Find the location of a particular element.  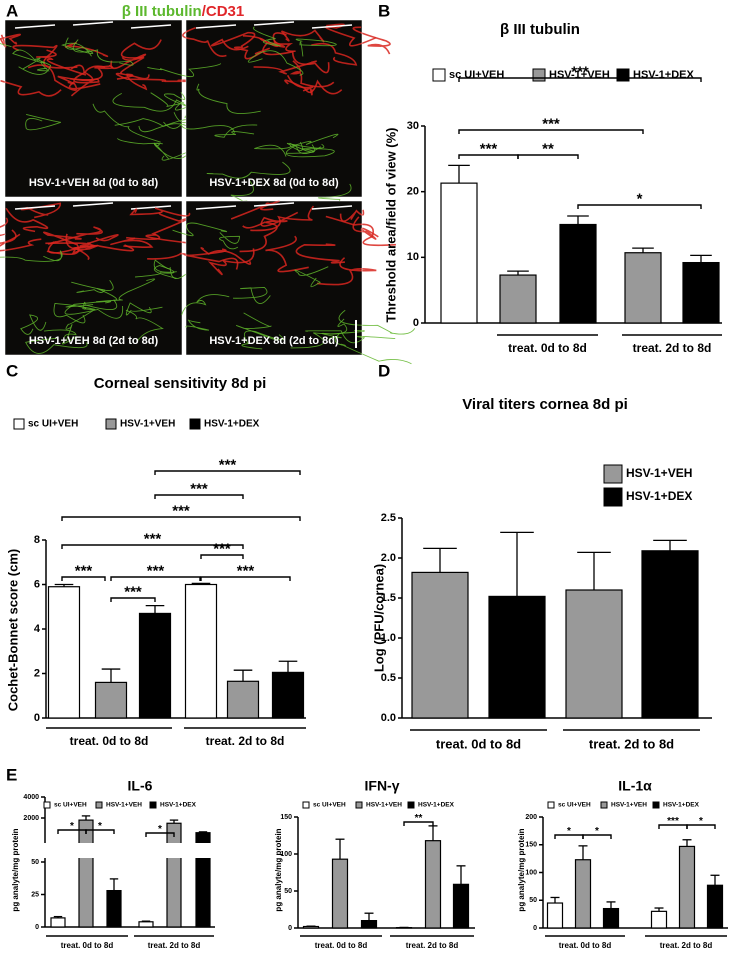

panel-label: E is located at coordinates (11, 774).